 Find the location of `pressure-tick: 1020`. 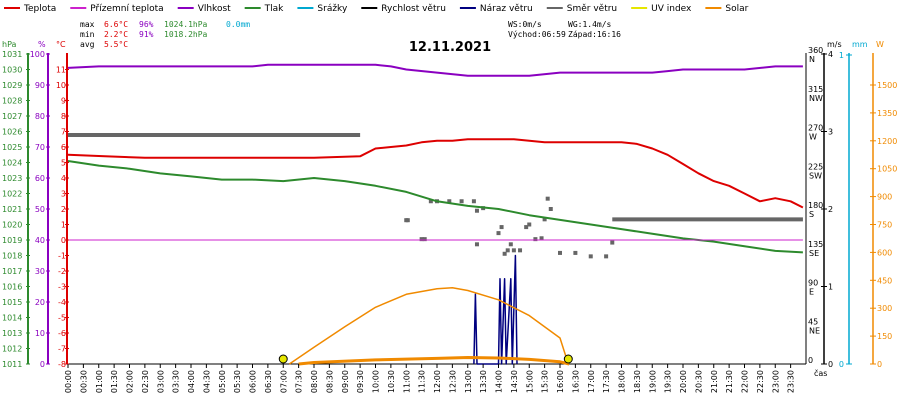

pressure-tick: 1020 is located at coordinates (12, 225).